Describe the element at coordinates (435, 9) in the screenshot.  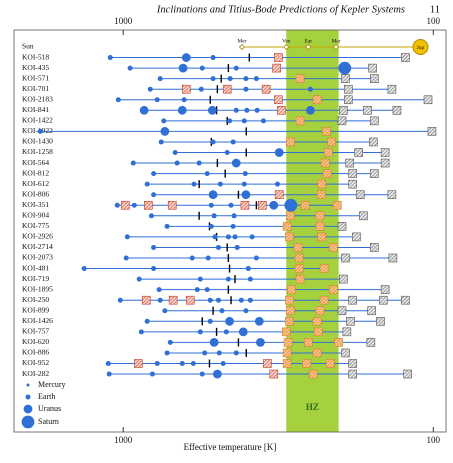
I see `page-number: 11` at that location.